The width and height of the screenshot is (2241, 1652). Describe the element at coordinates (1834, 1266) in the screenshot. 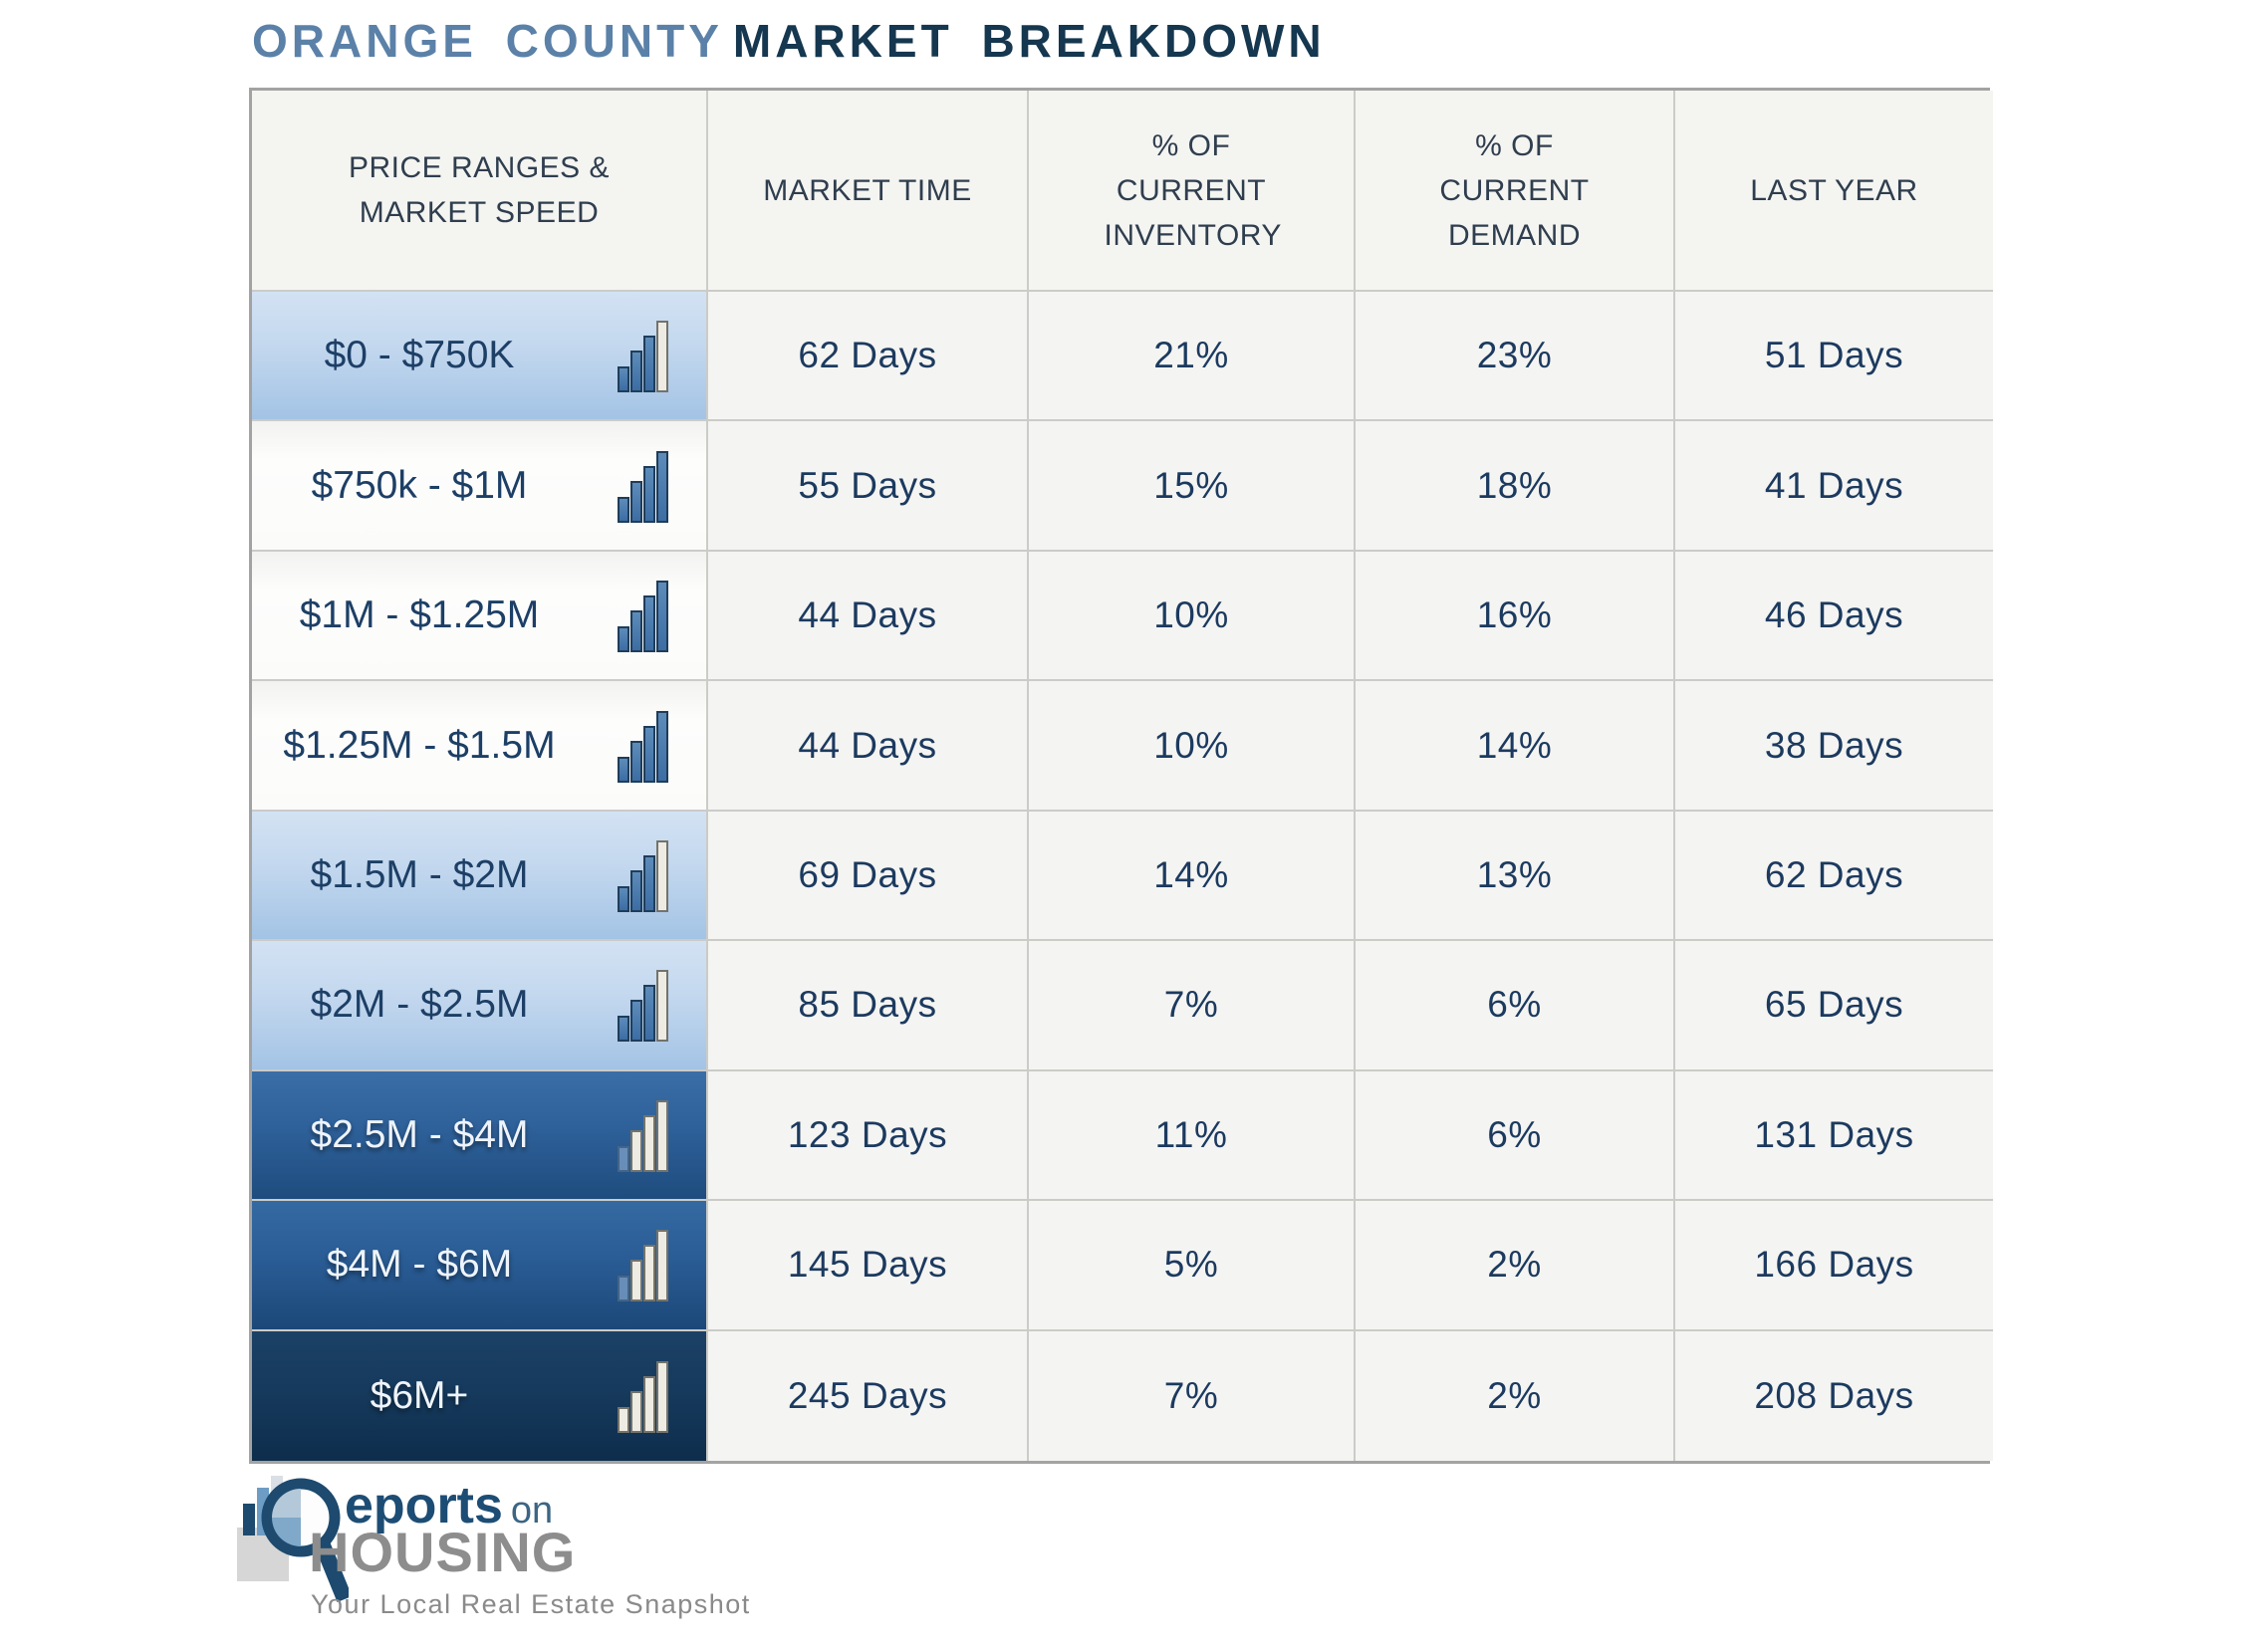

I see `last-year-value: 166 Days` at that location.